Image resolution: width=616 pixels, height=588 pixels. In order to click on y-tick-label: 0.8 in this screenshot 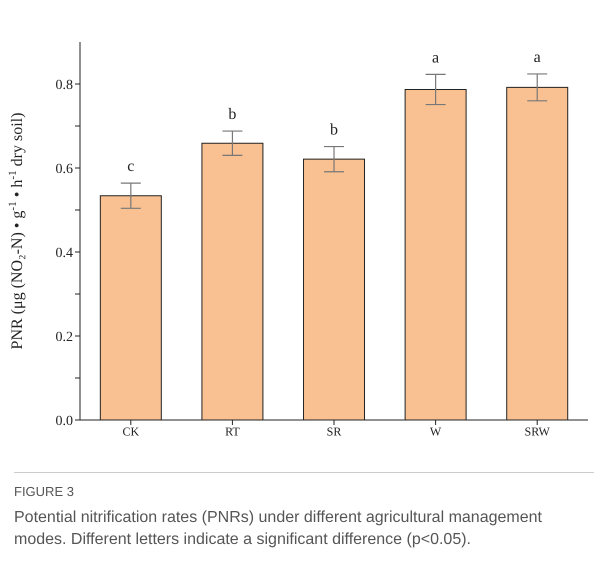, I will do `click(64, 85)`.